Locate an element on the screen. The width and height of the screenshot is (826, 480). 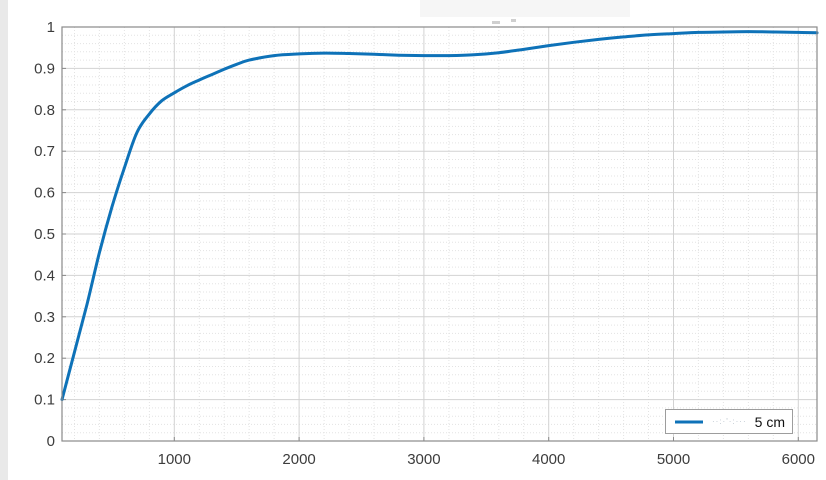
x-tick-label: 6000 is located at coordinates (798, 459).